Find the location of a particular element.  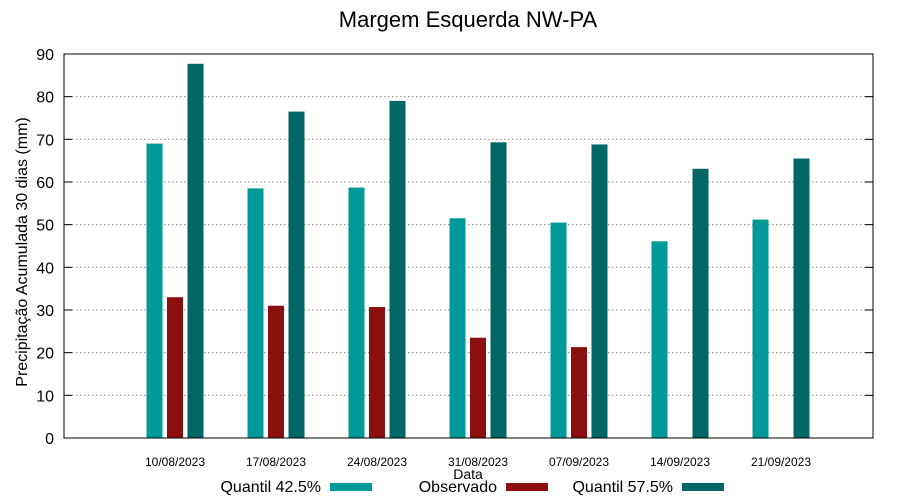

y-tick-label: 50 is located at coordinates (45, 226).